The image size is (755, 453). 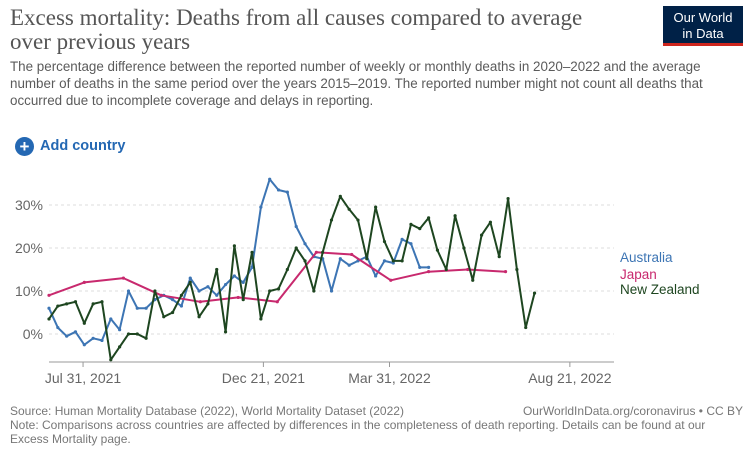 I want to click on y-tick-label: 30%, so click(x=29, y=205).